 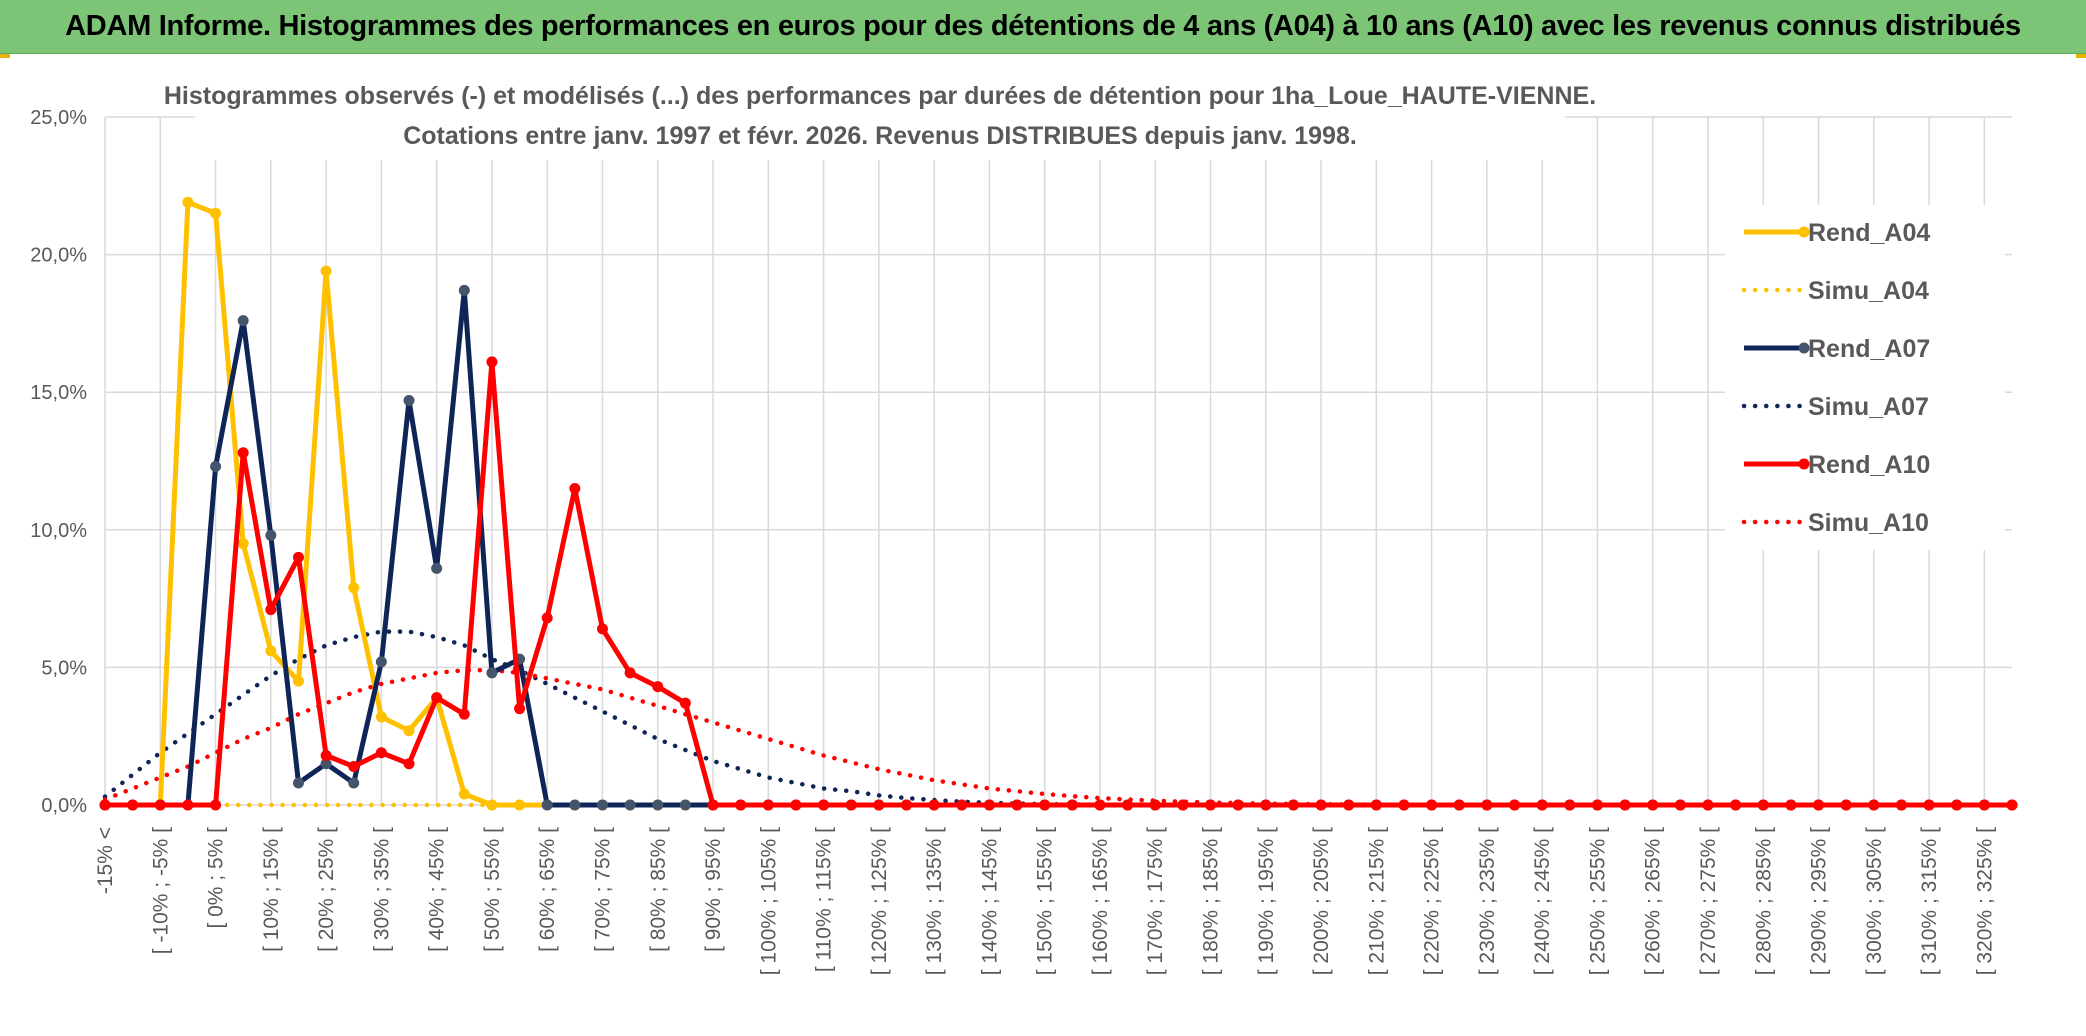 What do you see at coordinates (1868, 291) in the screenshot?
I see `legend-label: Simu_A04` at bounding box center [1868, 291].